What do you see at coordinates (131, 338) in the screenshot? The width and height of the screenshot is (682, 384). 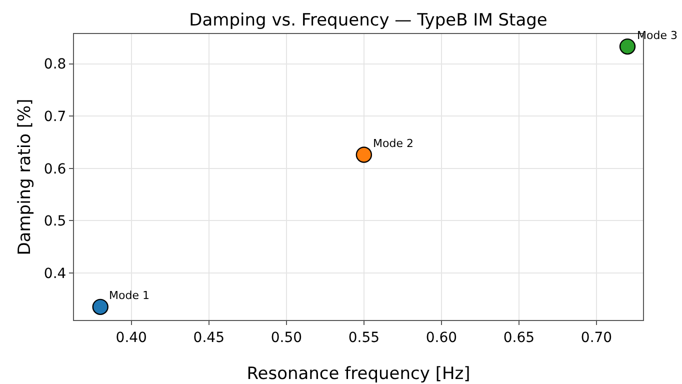 I see `x-tick-label: 0.40` at bounding box center [131, 338].